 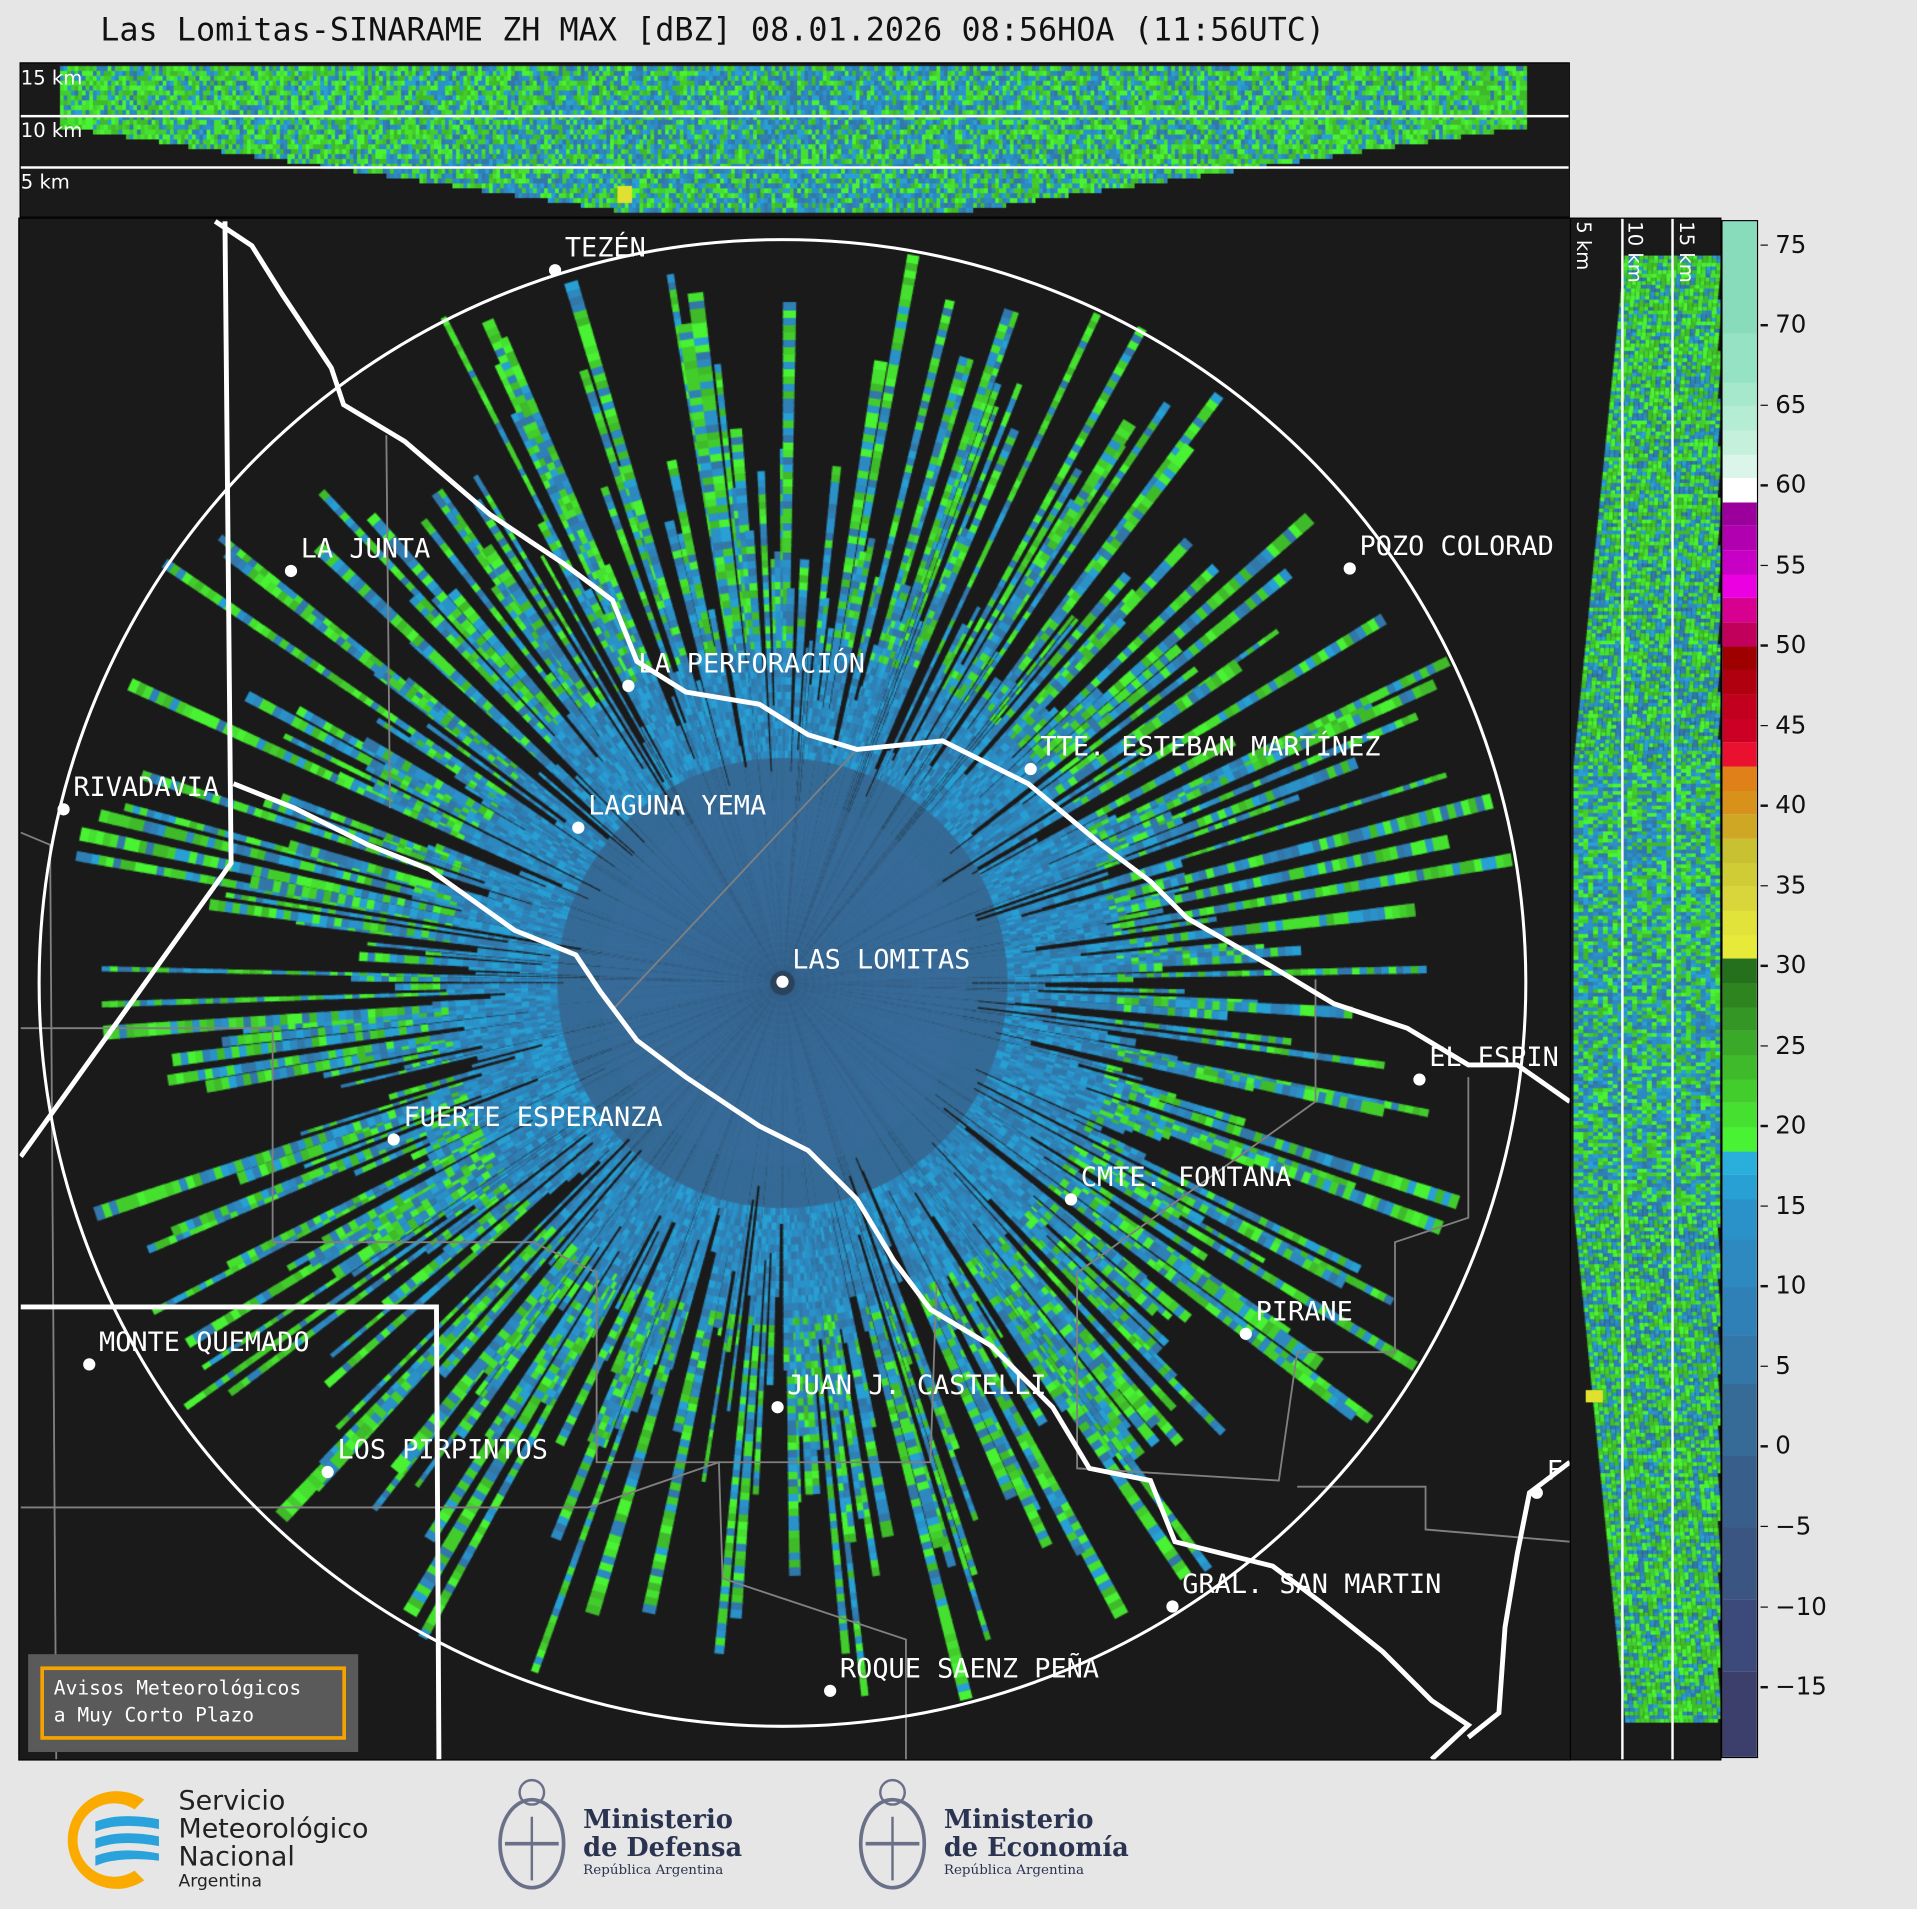 I want to click on colorbar-tick-label: 70, so click(x=1791, y=324).